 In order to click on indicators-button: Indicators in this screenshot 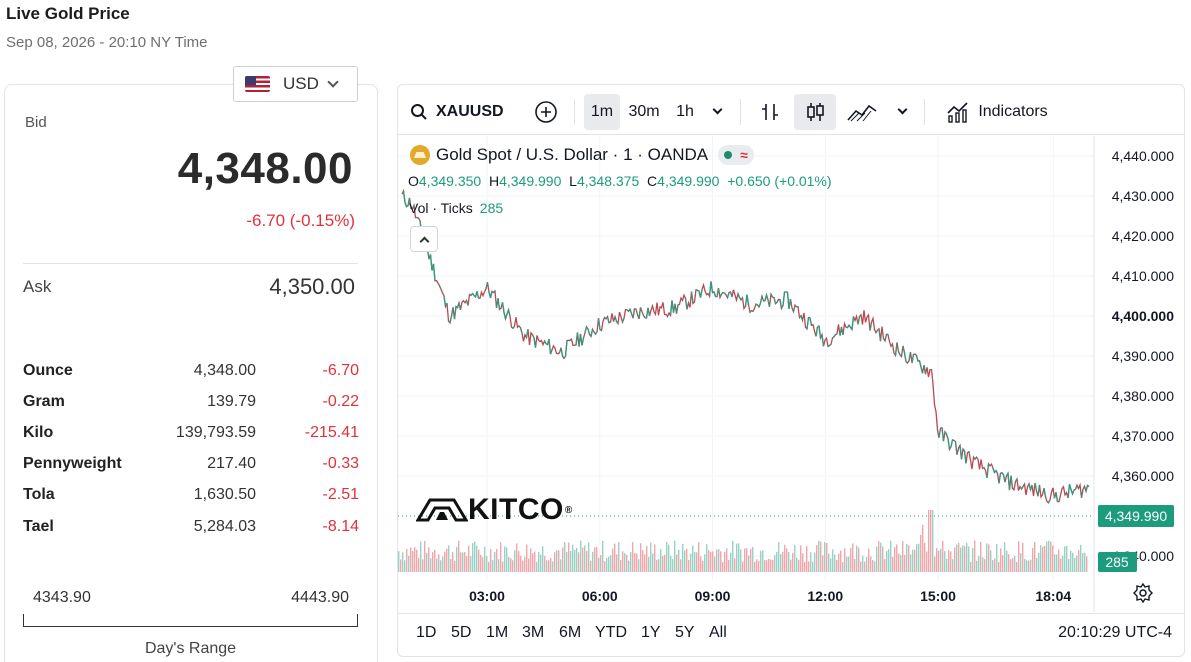, I will do `click(997, 112)`.